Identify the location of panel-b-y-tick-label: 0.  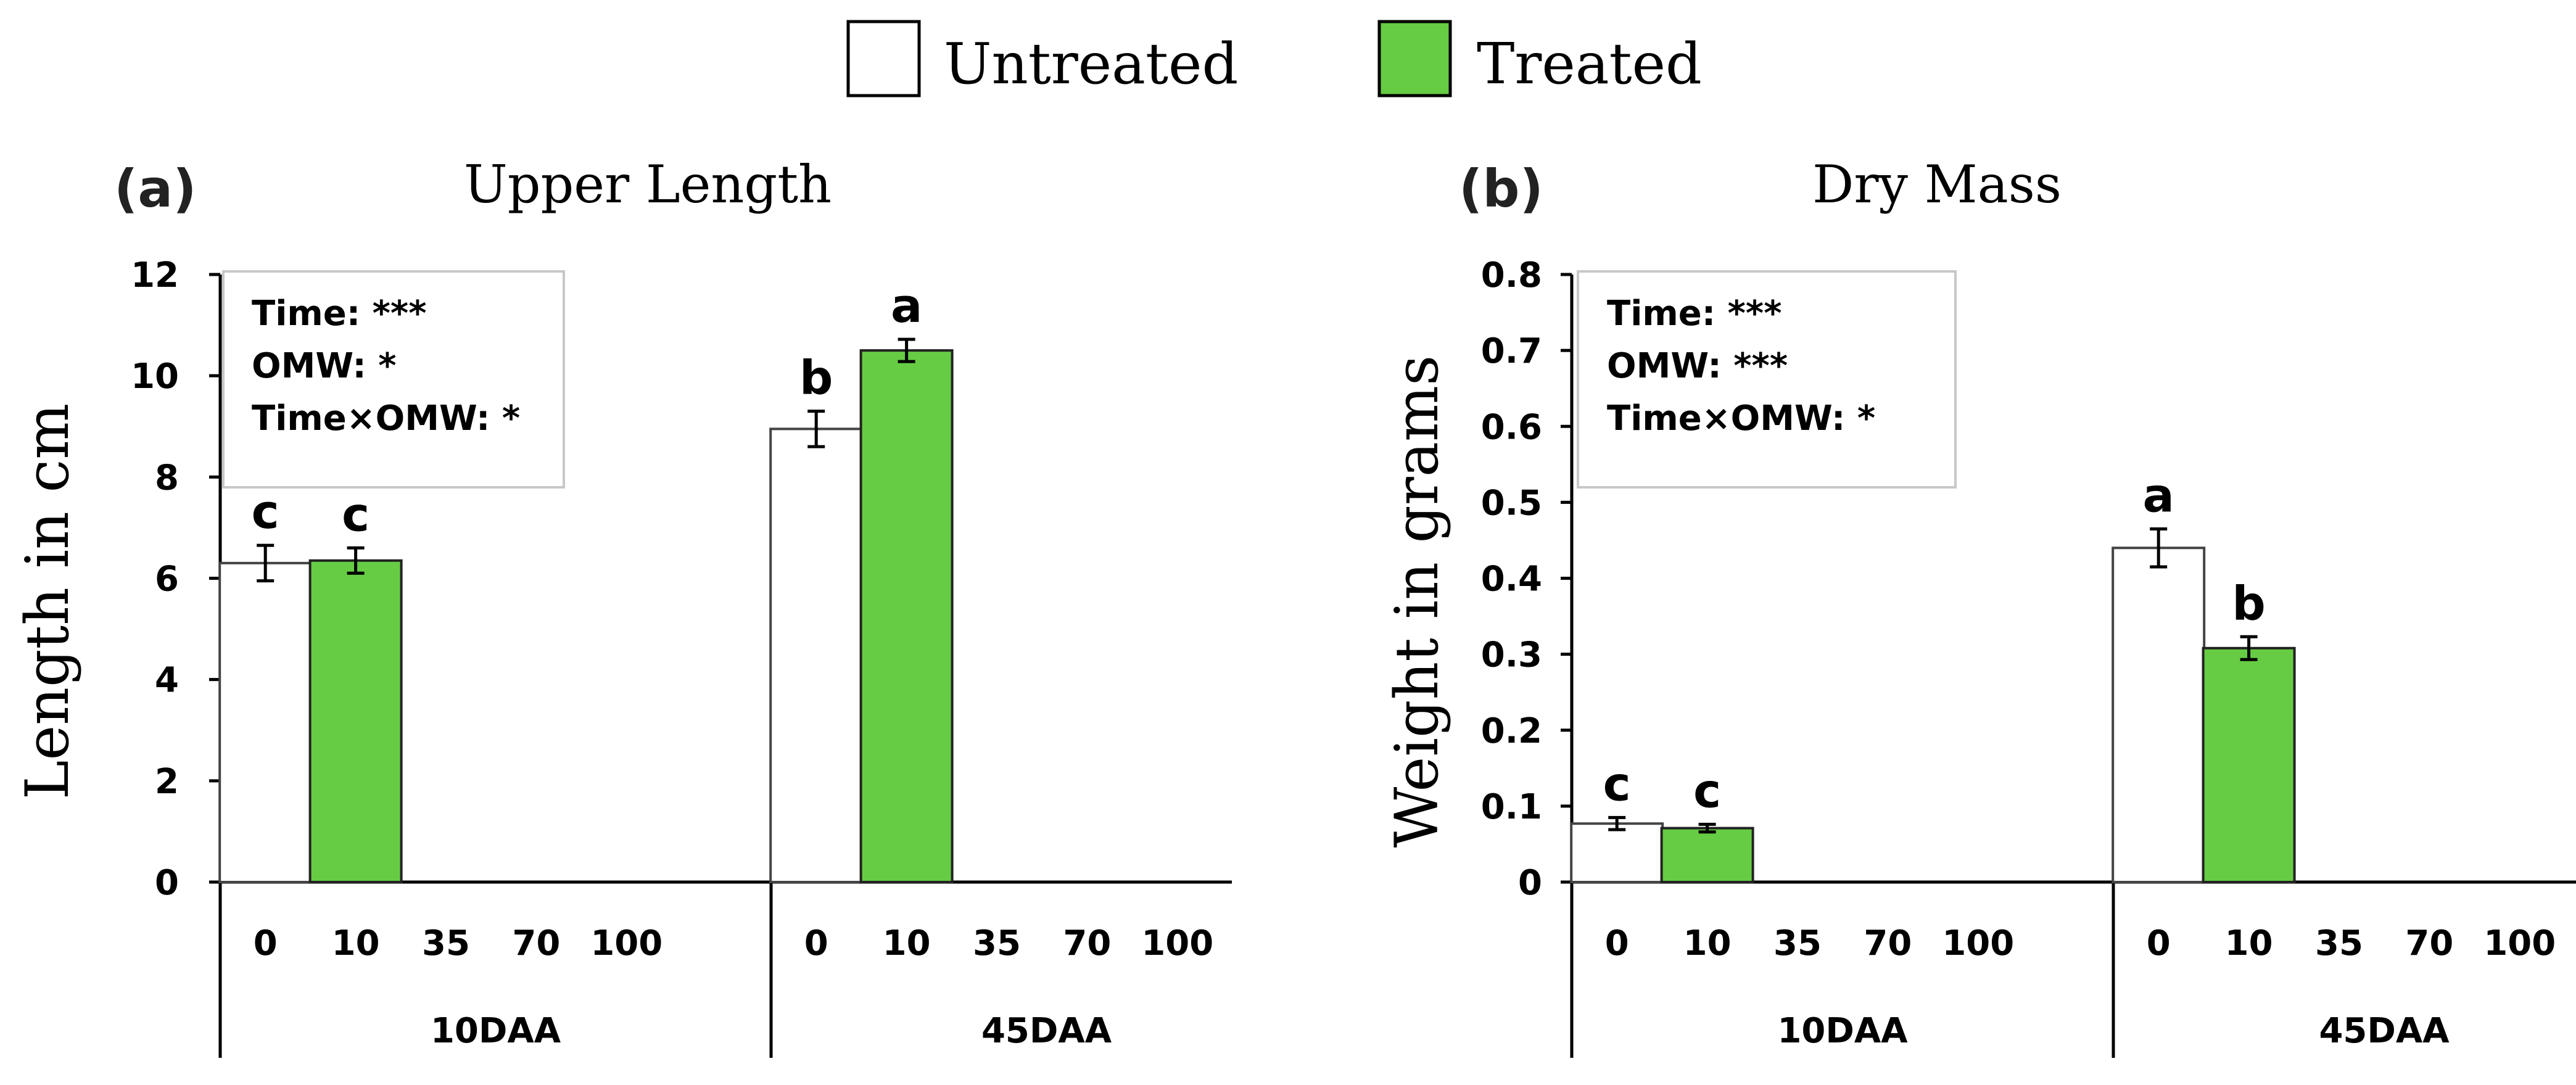
(1530, 883).